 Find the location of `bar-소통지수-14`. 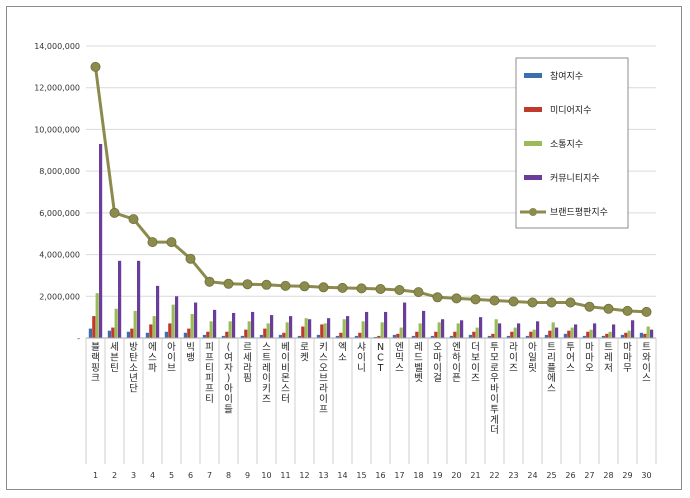

bar-소통지수-14 is located at coordinates (344, 328).